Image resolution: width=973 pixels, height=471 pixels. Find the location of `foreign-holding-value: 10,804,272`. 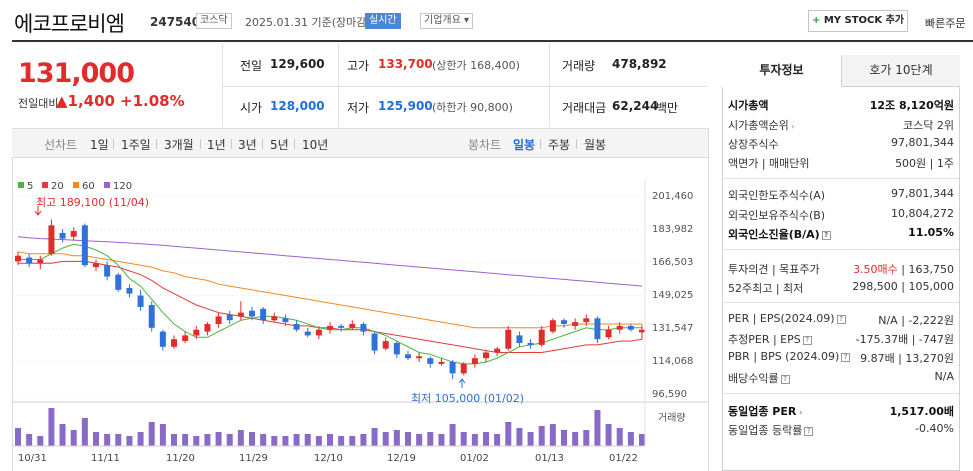

foreign-holding-value: 10,804,272 is located at coordinates (922, 213).